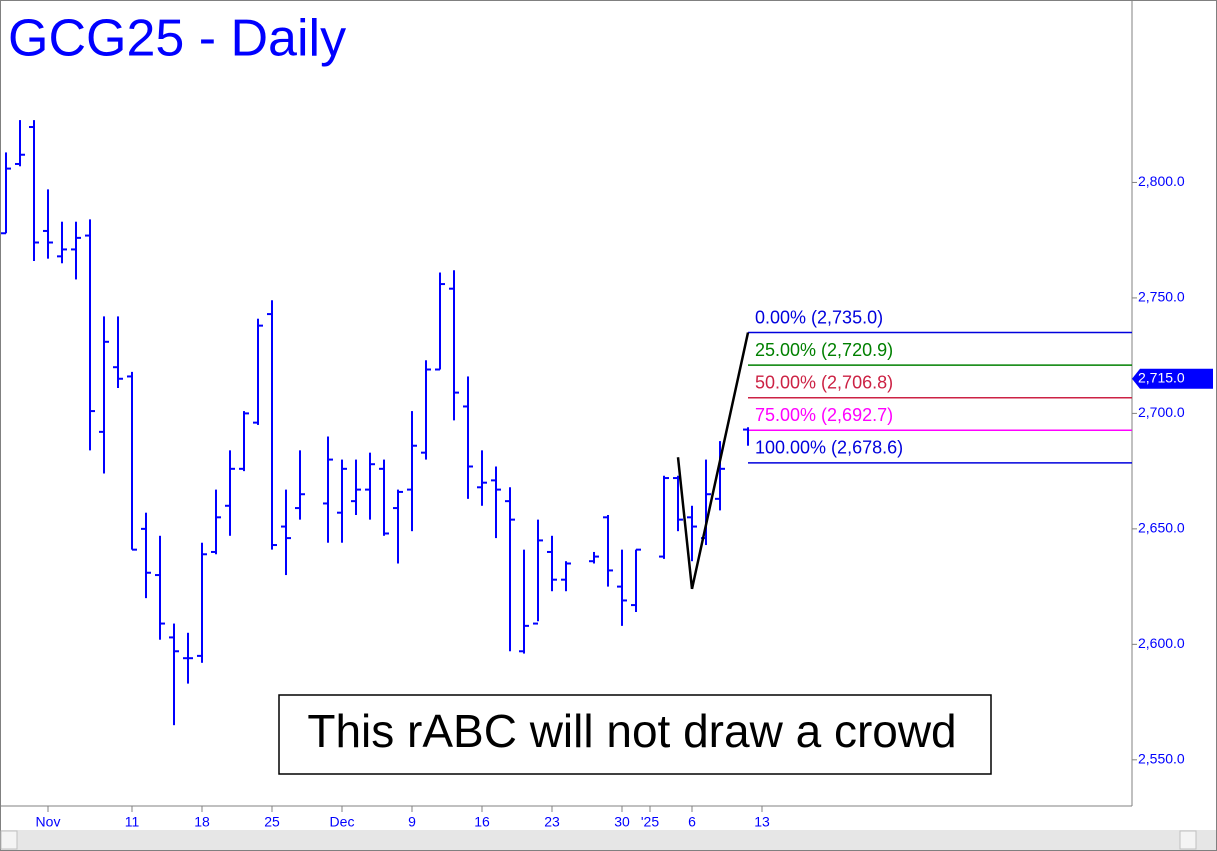  Describe the element at coordinates (762, 822) in the screenshot. I see `x-tick-label: 13` at that location.